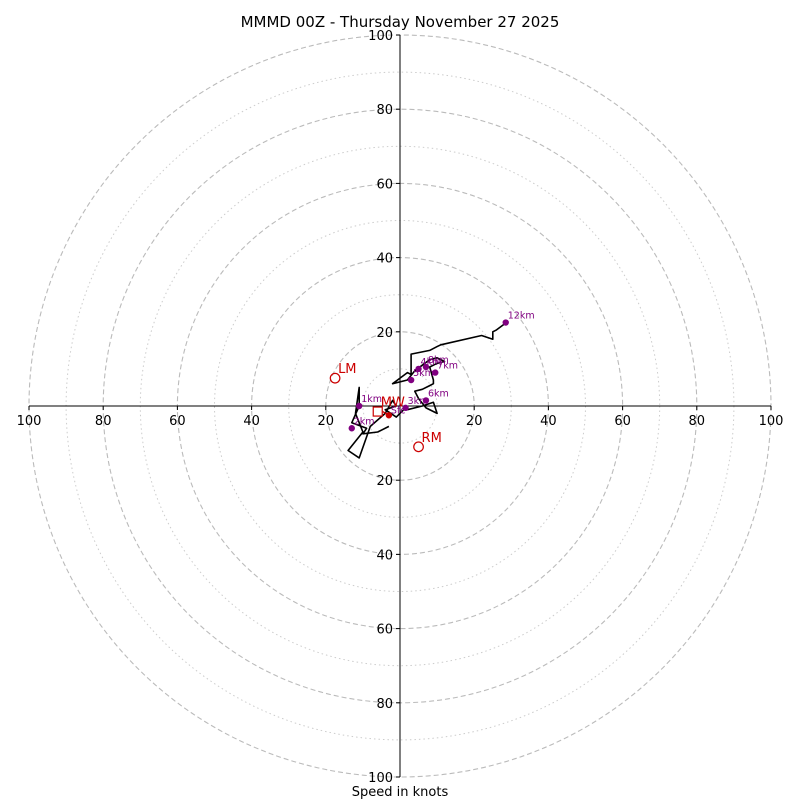 The image size is (800, 800). What do you see at coordinates (438, 393) in the screenshot?
I see `height-label: 6km` at bounding box center [438, 393].